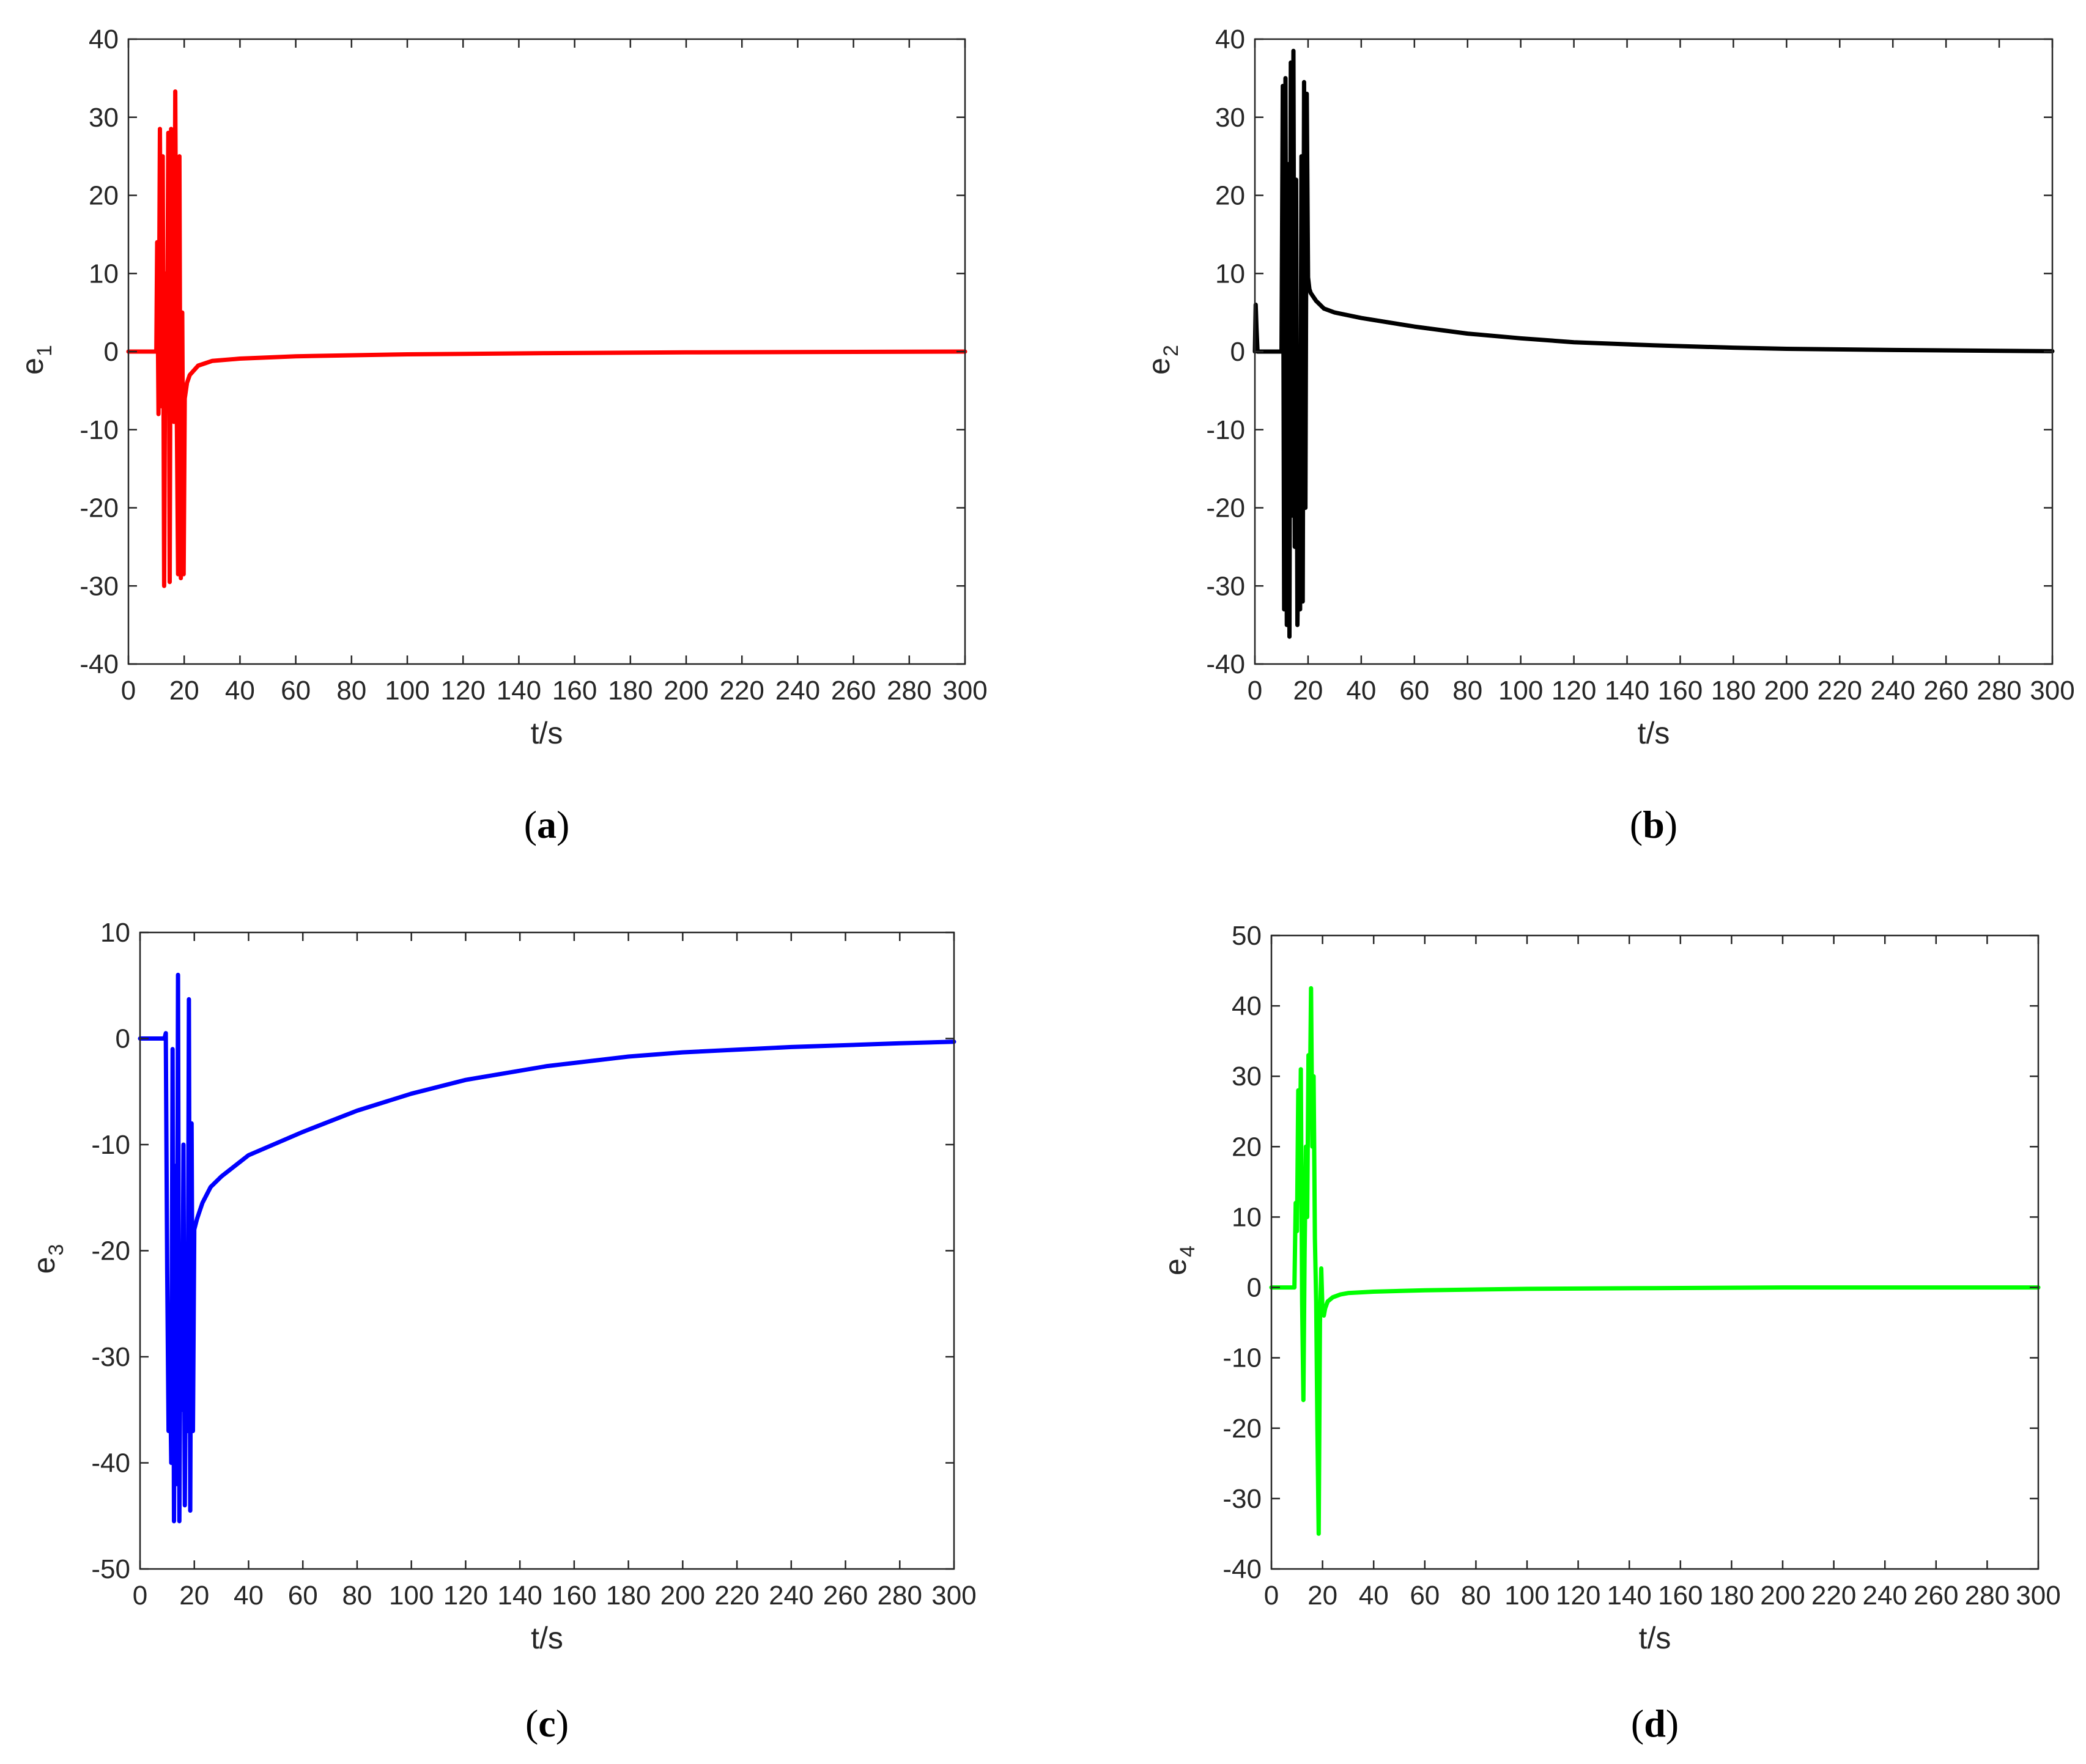 This screenshot has width=2086, height=1764. I want to click on series-line-e2, so click(1654, 343).